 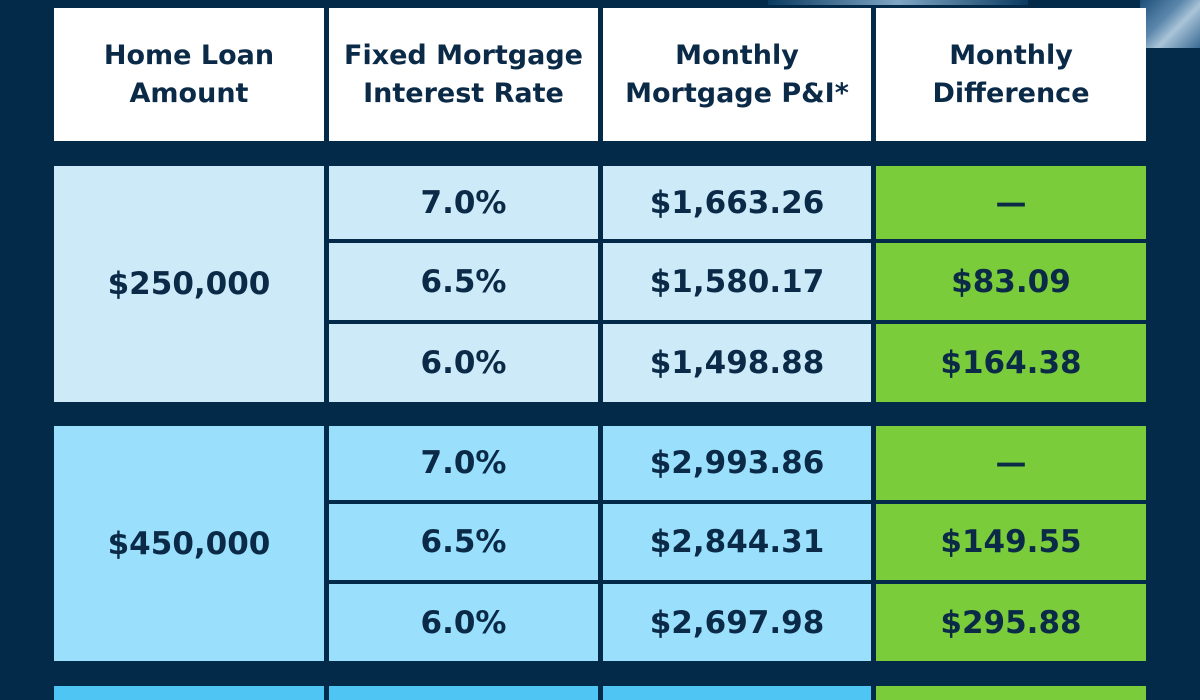 What do you see at coordinates (737, 693) in the screenshot?
I see `payment-cell` at bounding box center [737, 693].